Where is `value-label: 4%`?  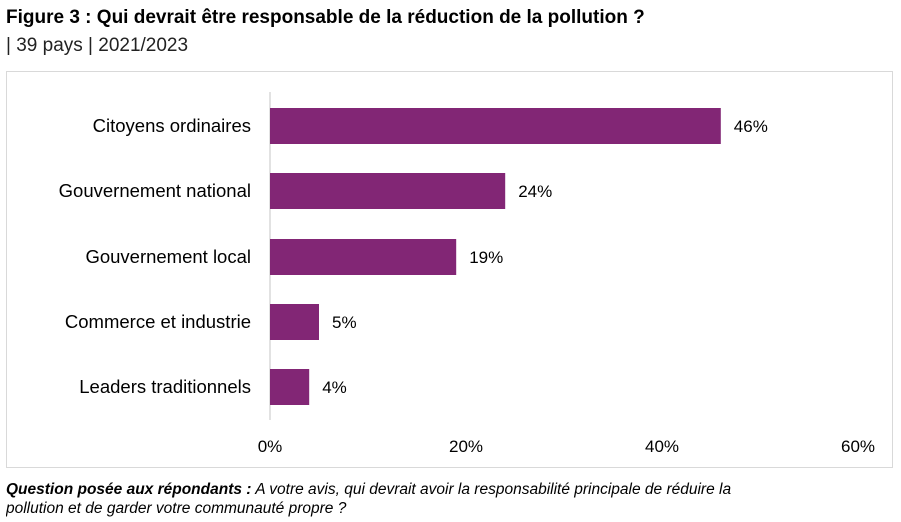 value-label: 4% is located at coordinates (334, 387).